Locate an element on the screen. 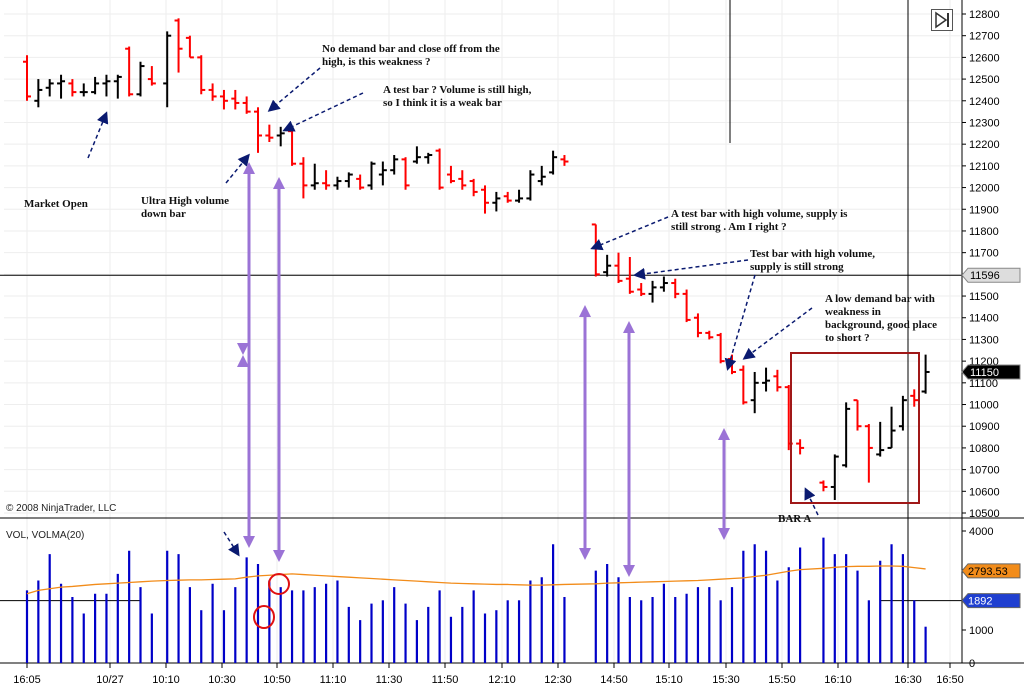 The image size is (1024, 693). volume-marker: 2793.53 is located at coordinates (991, 571).